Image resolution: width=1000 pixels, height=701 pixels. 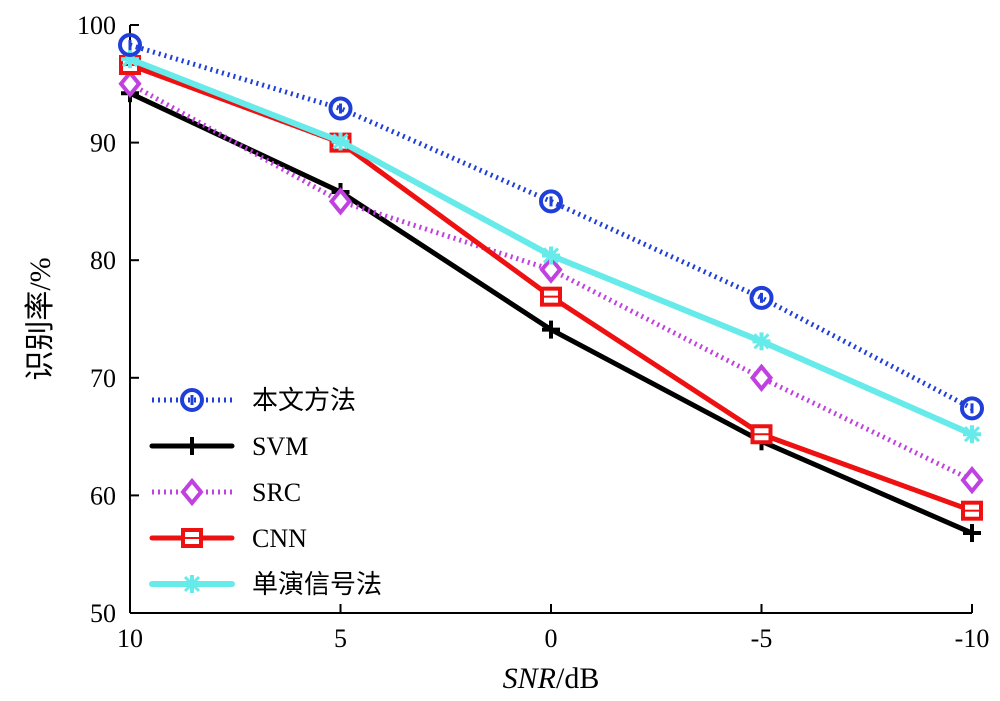 I want to click on legend-label: SRC, so click(x=276, y=492).